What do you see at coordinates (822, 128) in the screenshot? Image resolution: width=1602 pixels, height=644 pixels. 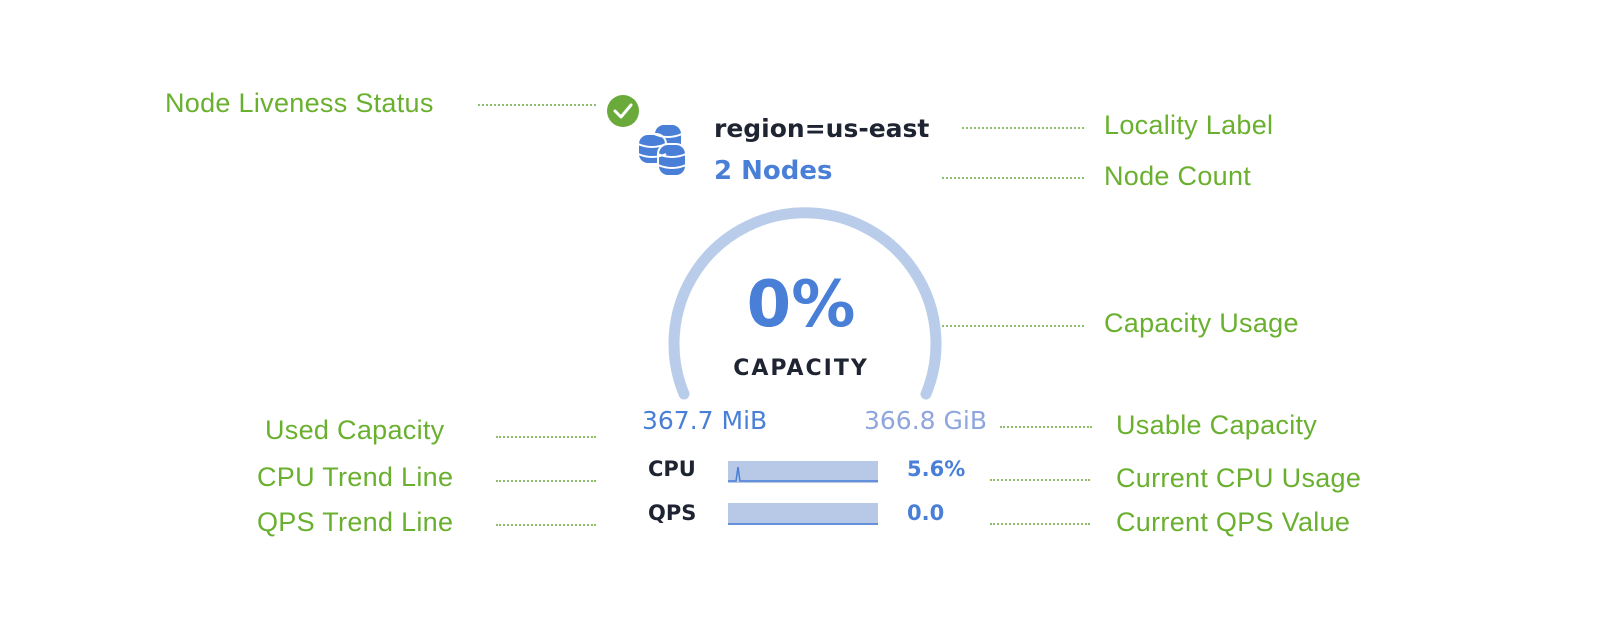 I see `locality-label: region=us-east` at bounding box center [822, 128].